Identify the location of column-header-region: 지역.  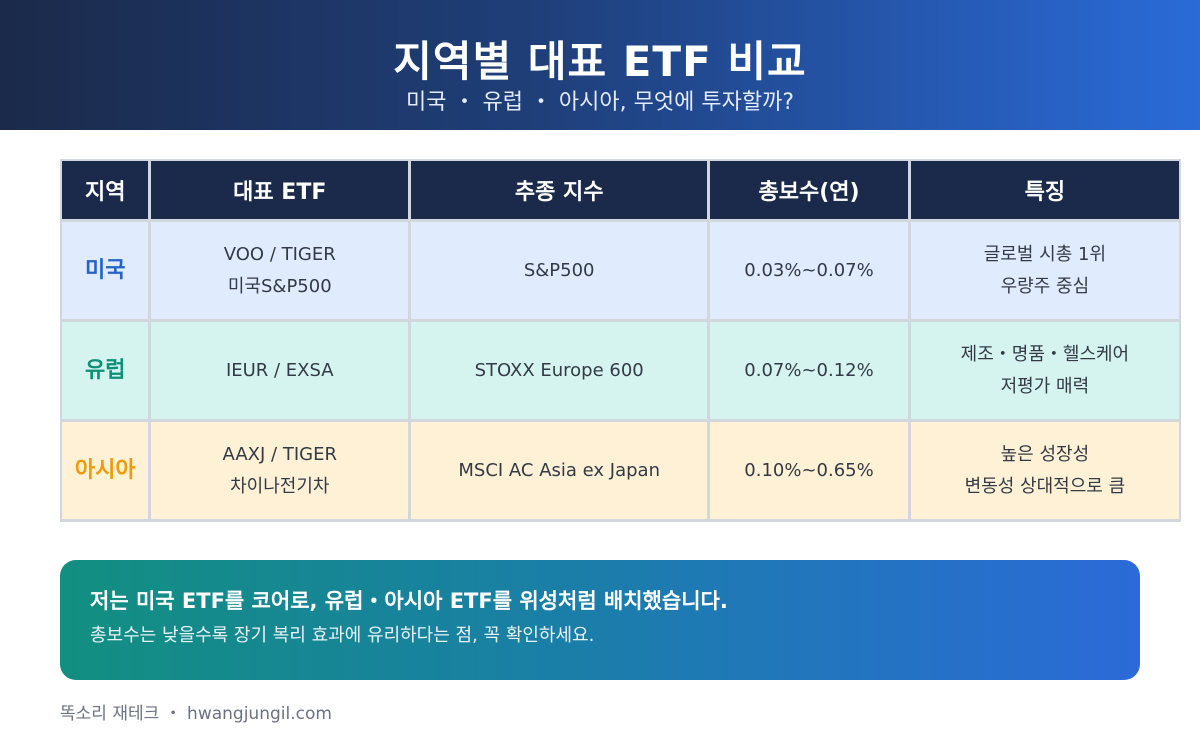
(105, 190).